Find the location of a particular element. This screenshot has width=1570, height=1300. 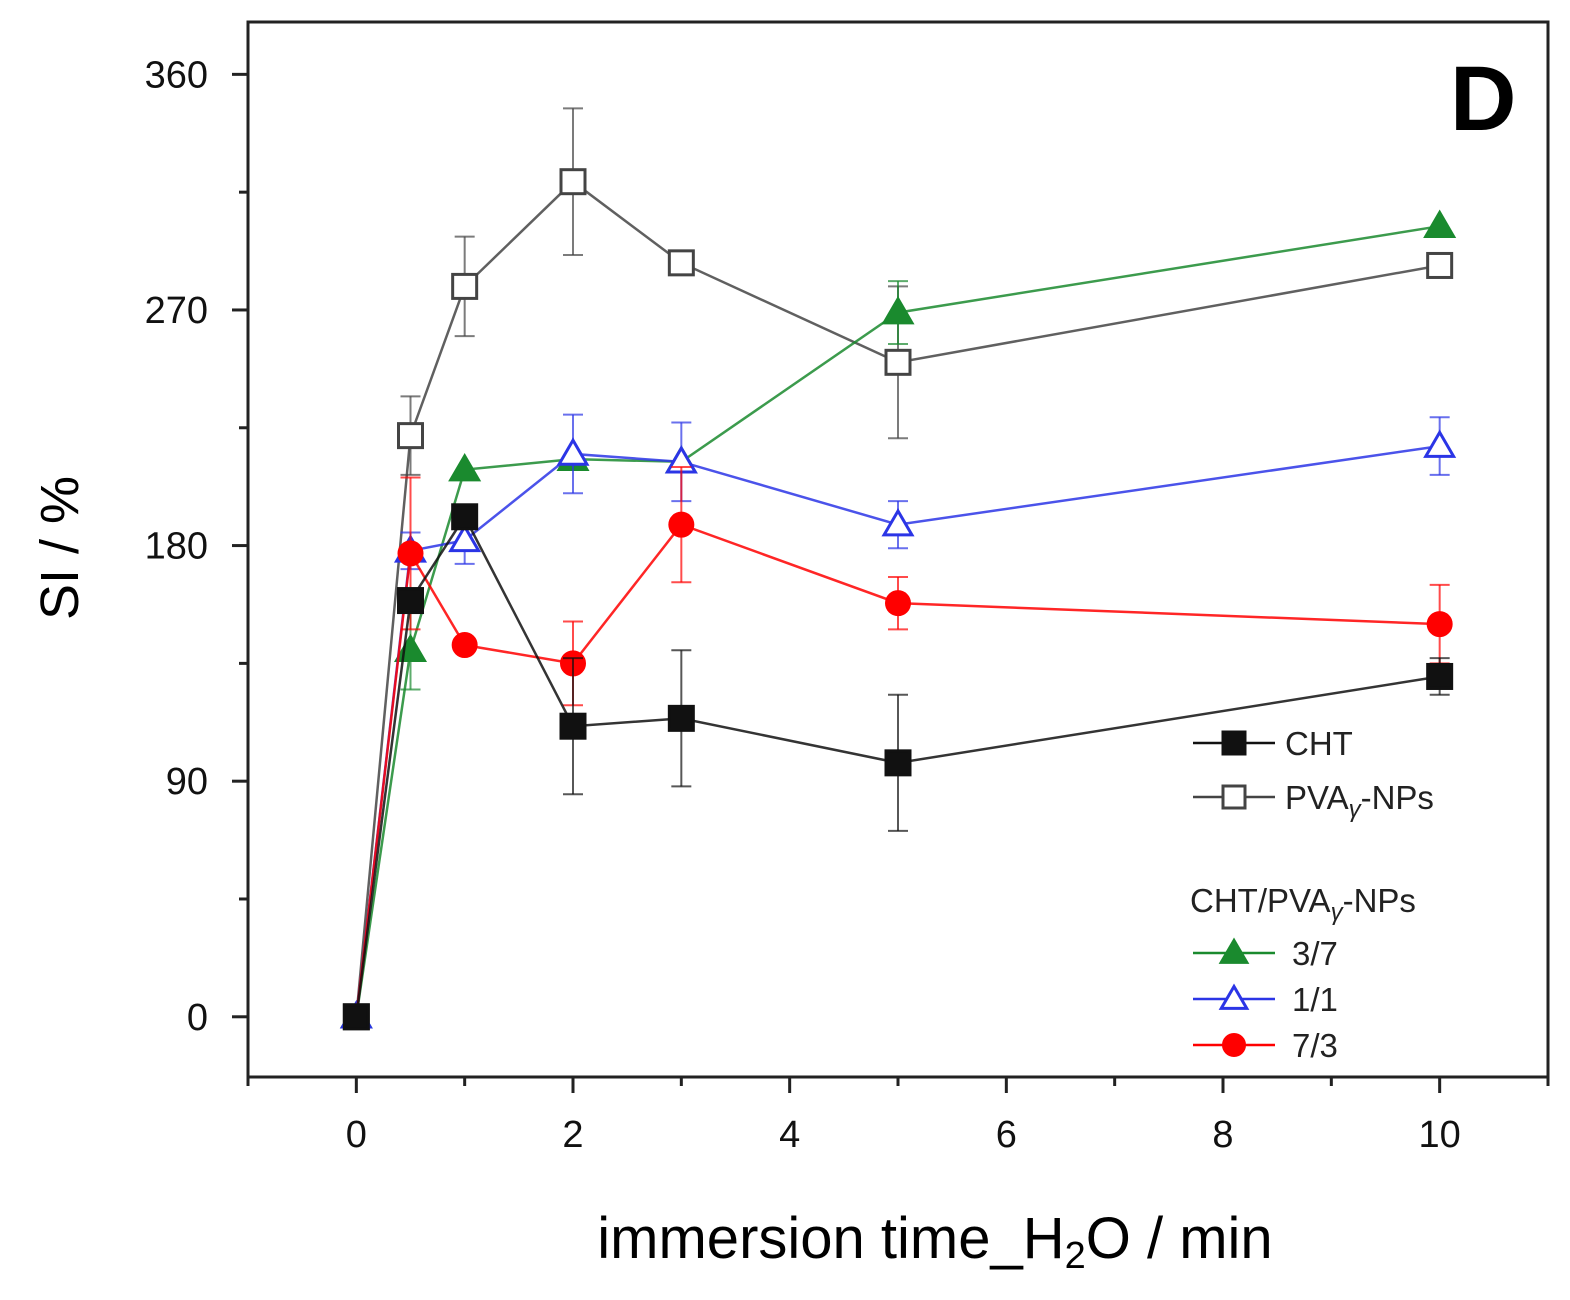

legend-marker-PVA-NPs is located at coordinates (1234, 797).